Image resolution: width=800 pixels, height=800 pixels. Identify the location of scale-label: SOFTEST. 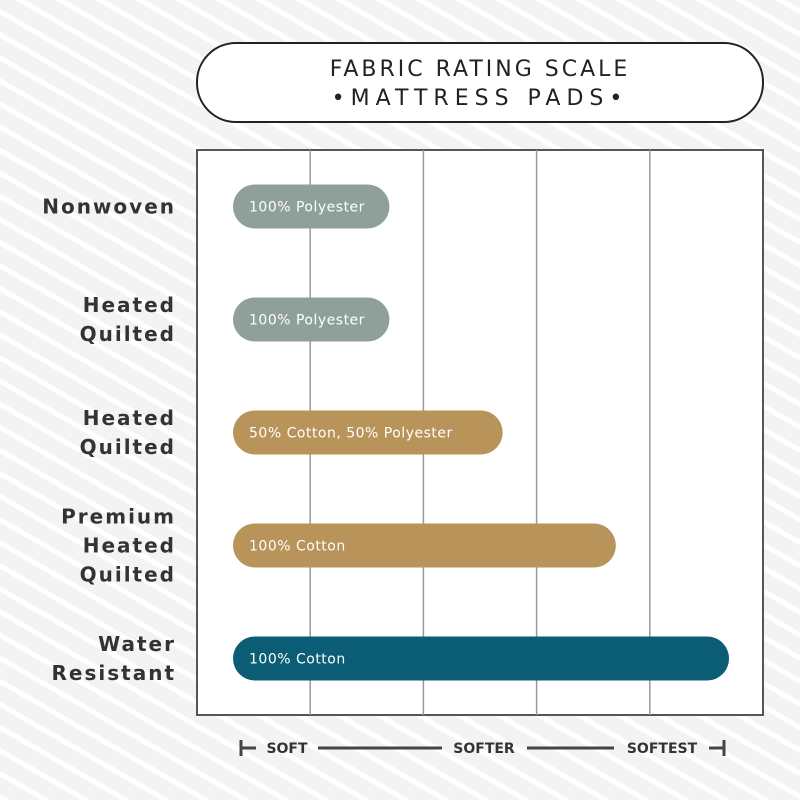
(662, 749).